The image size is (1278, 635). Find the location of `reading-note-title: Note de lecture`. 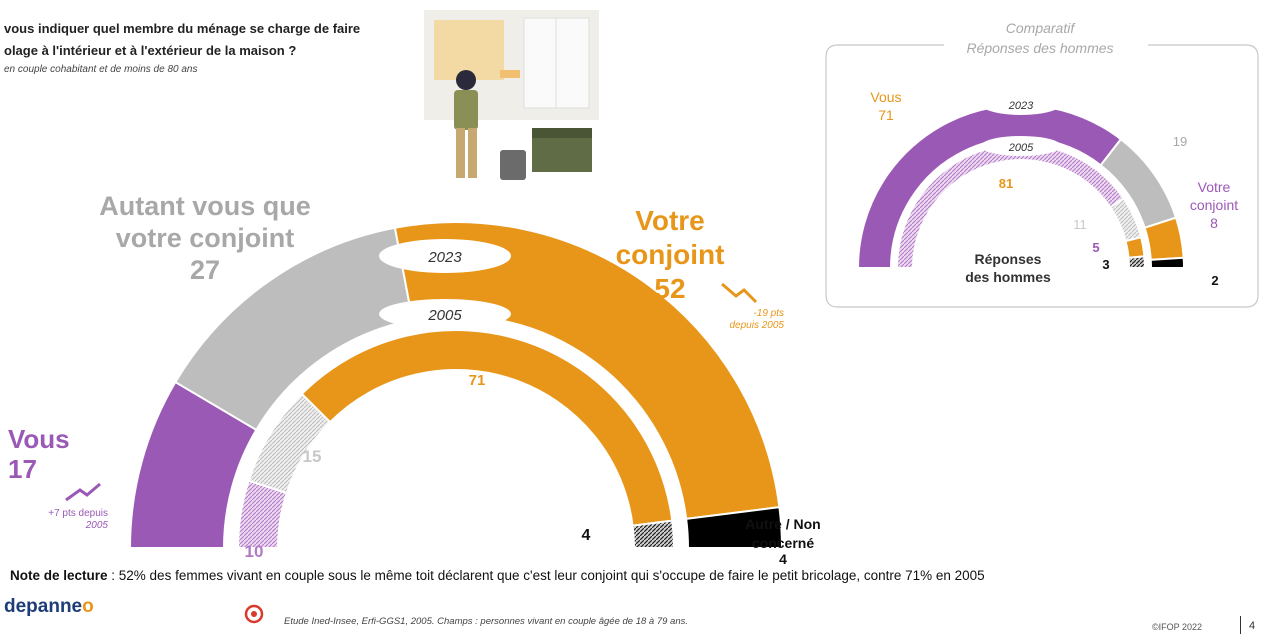

reading-note-title: Note de lecture is located at coordinates (59, 575).